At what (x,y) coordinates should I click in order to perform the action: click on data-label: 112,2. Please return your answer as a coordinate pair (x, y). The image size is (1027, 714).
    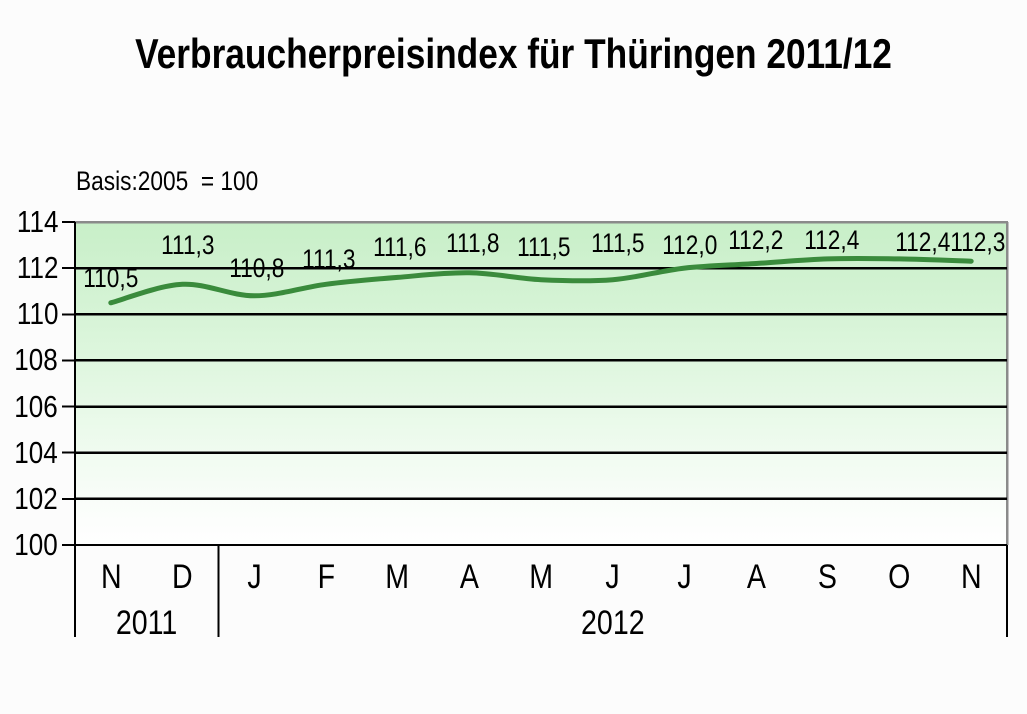
    Looking at the image, I should click on (756, 239).